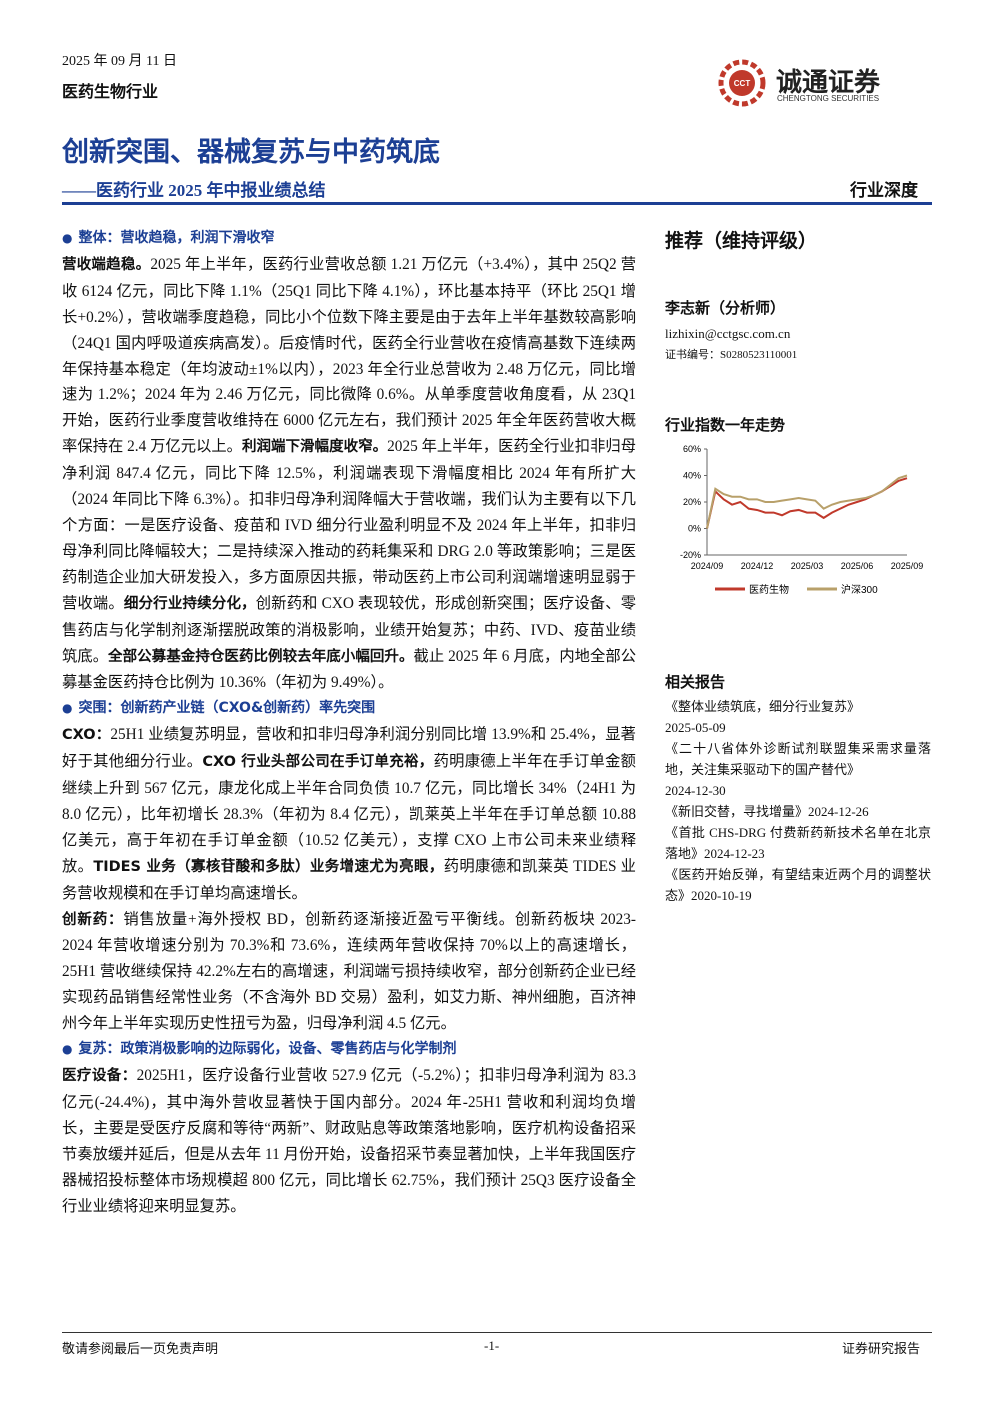 The image size is (992, 1403). What do you see at coordinates (907, 566) in the screenshot?
I see `x-tick-label: 2025/09` at bounding box center [907, 566].